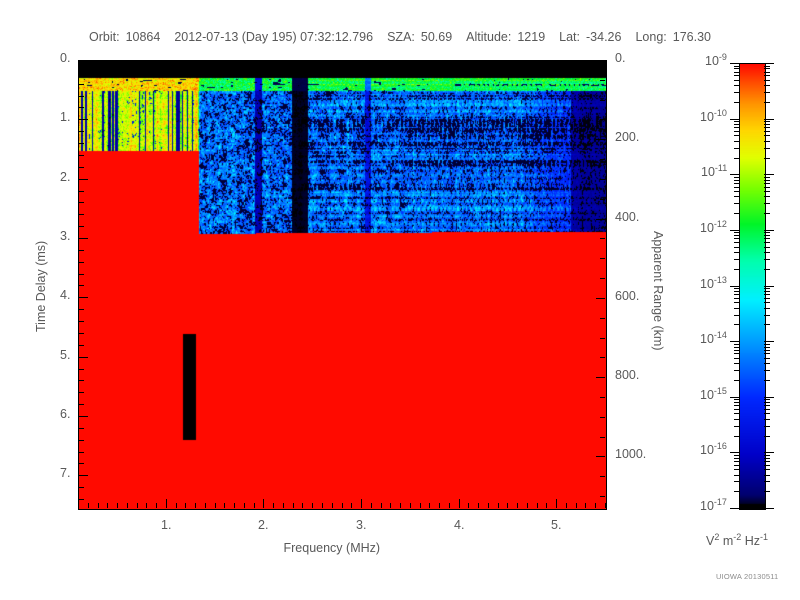 The height and width of the screenshot is (600, 800). What do you see at coordinates (713, 283) in the screenshot?
I see `colorbar-tick-label: 10-13` at bounding box center [713, 283].